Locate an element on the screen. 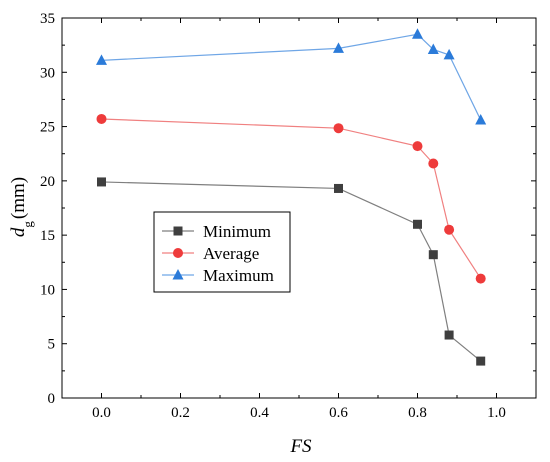  y-tick-label: 20 is located at coordinates (47, 182).